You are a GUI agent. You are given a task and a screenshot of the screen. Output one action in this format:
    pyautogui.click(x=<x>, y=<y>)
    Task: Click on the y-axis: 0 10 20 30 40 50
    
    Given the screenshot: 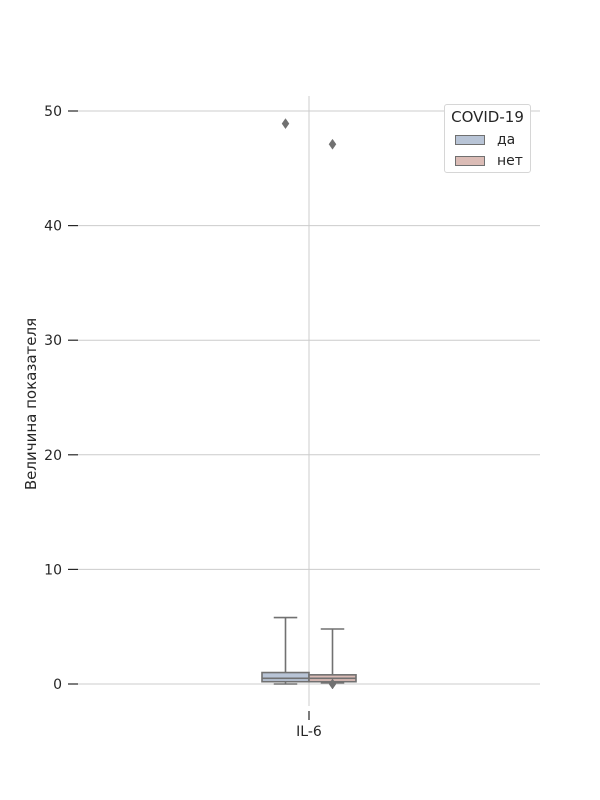 What is the action you would take?
    pyautogui.click(x=61, y=398)
    